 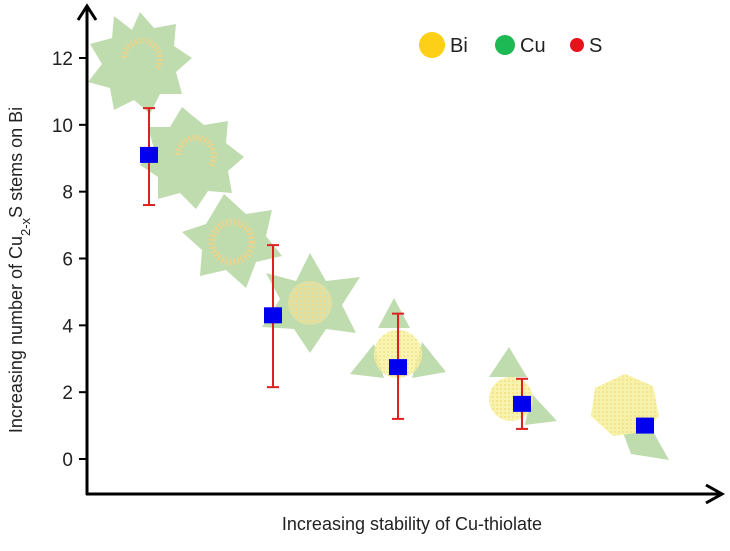 What do you see at coordinates (67, 460) in the screenshot?
I see `y-tick-label: 0` at bounding box center [67, 460].